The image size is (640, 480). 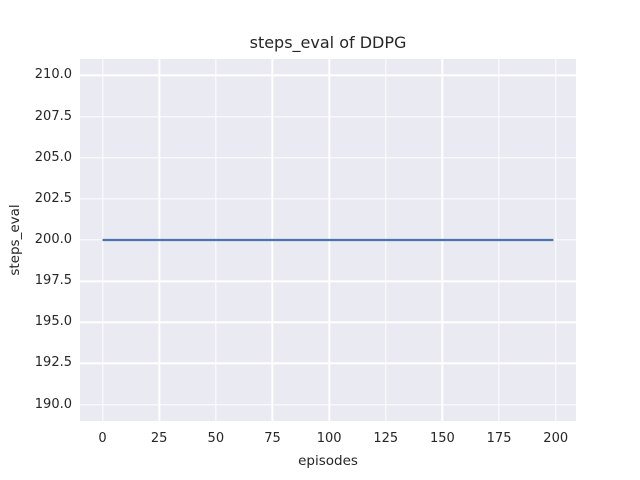 I want to click on y-tick-label: 202.5, so click(x=53, y=198).